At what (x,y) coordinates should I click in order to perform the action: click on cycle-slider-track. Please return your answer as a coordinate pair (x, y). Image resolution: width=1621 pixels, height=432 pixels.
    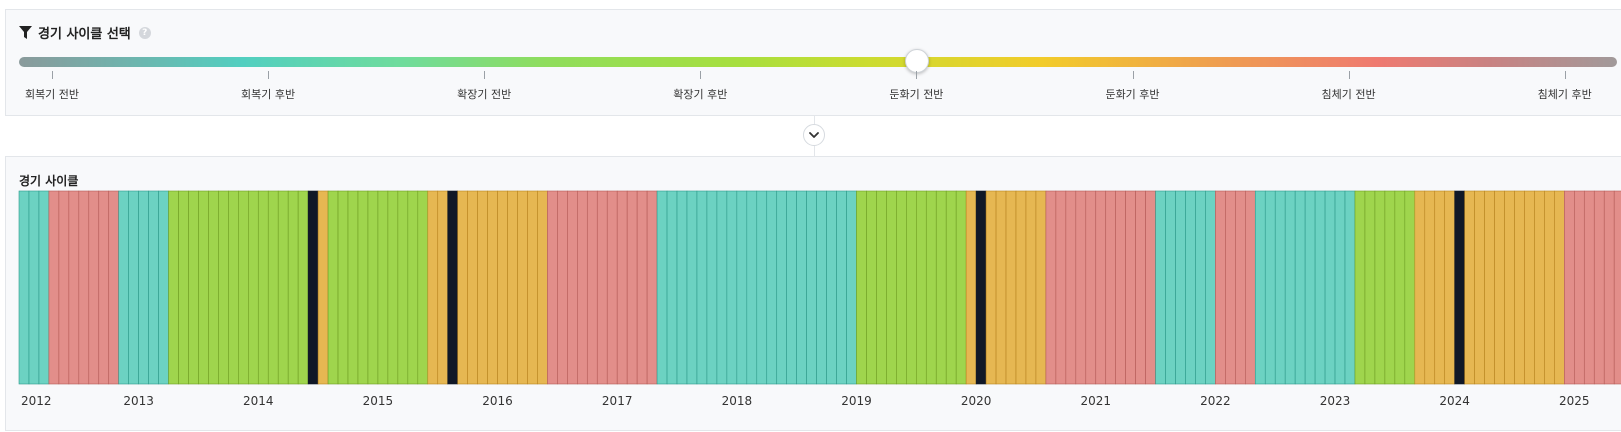
    Looking at the image, I should click on (818, 62).